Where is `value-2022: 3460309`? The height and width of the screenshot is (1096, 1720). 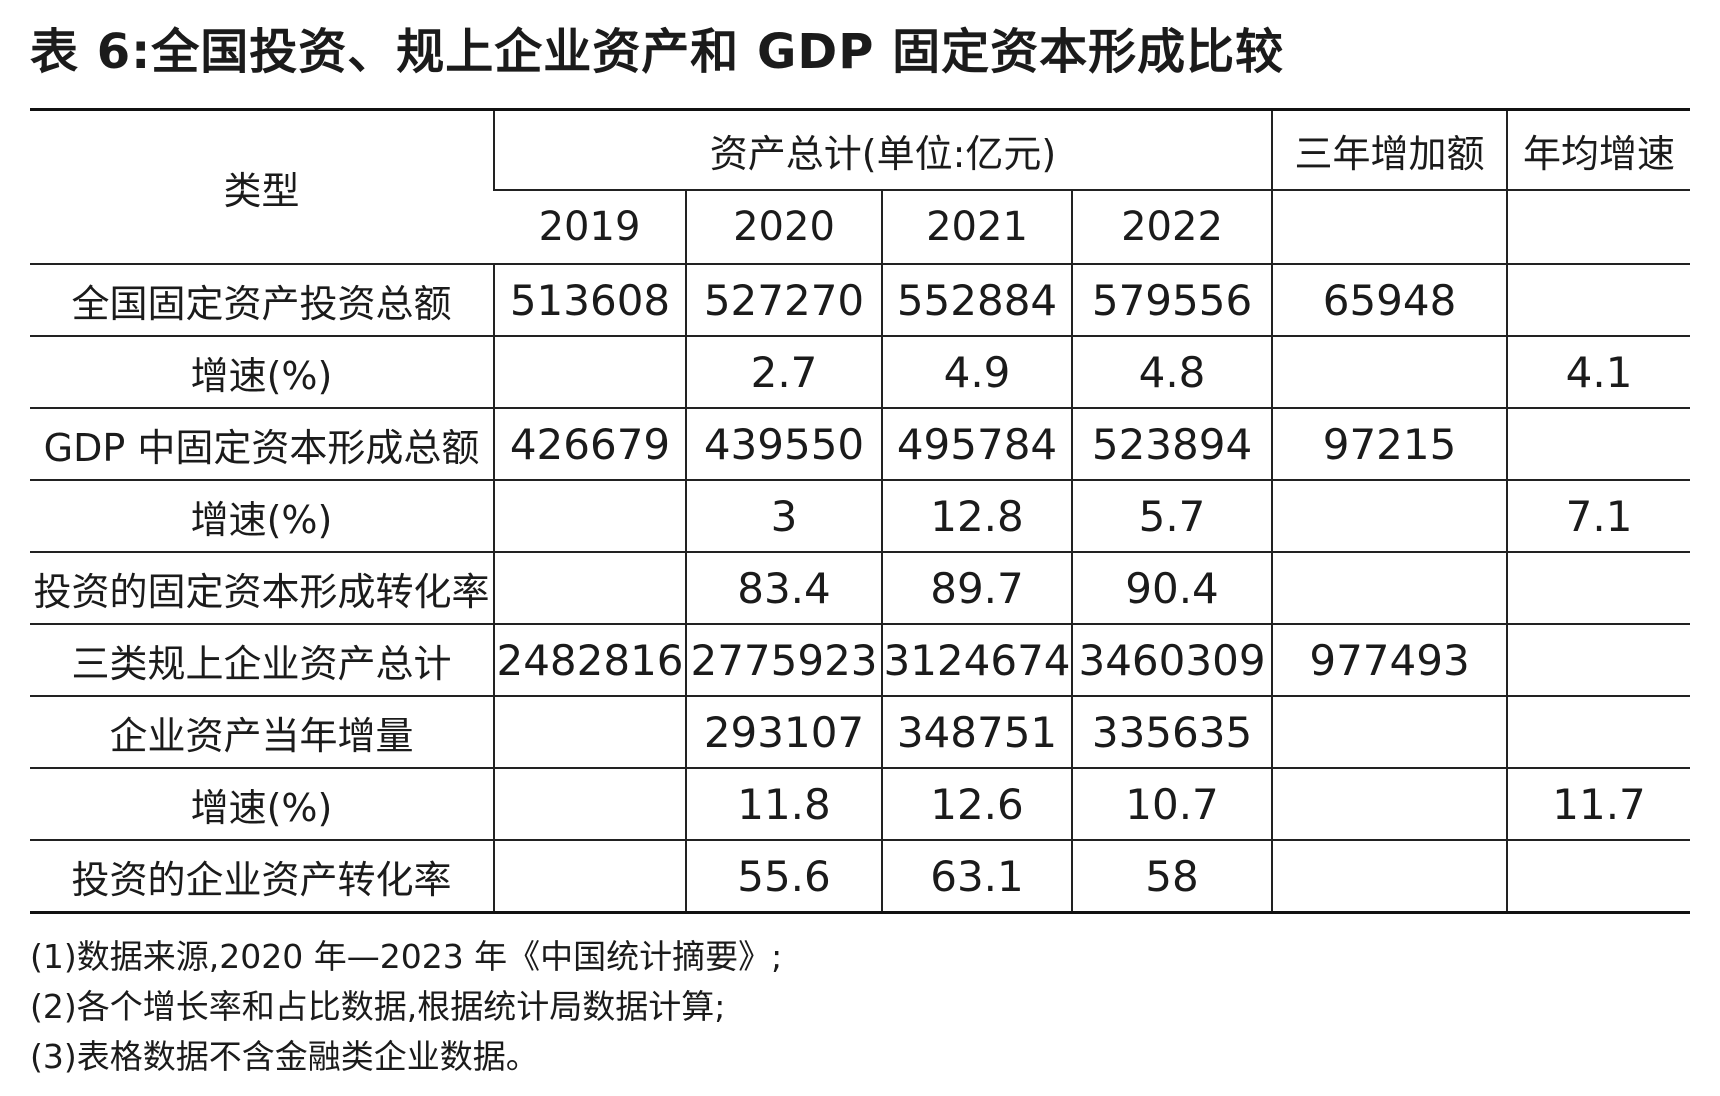 value-2022: 3460309 is located at coordinates (1171, 659).